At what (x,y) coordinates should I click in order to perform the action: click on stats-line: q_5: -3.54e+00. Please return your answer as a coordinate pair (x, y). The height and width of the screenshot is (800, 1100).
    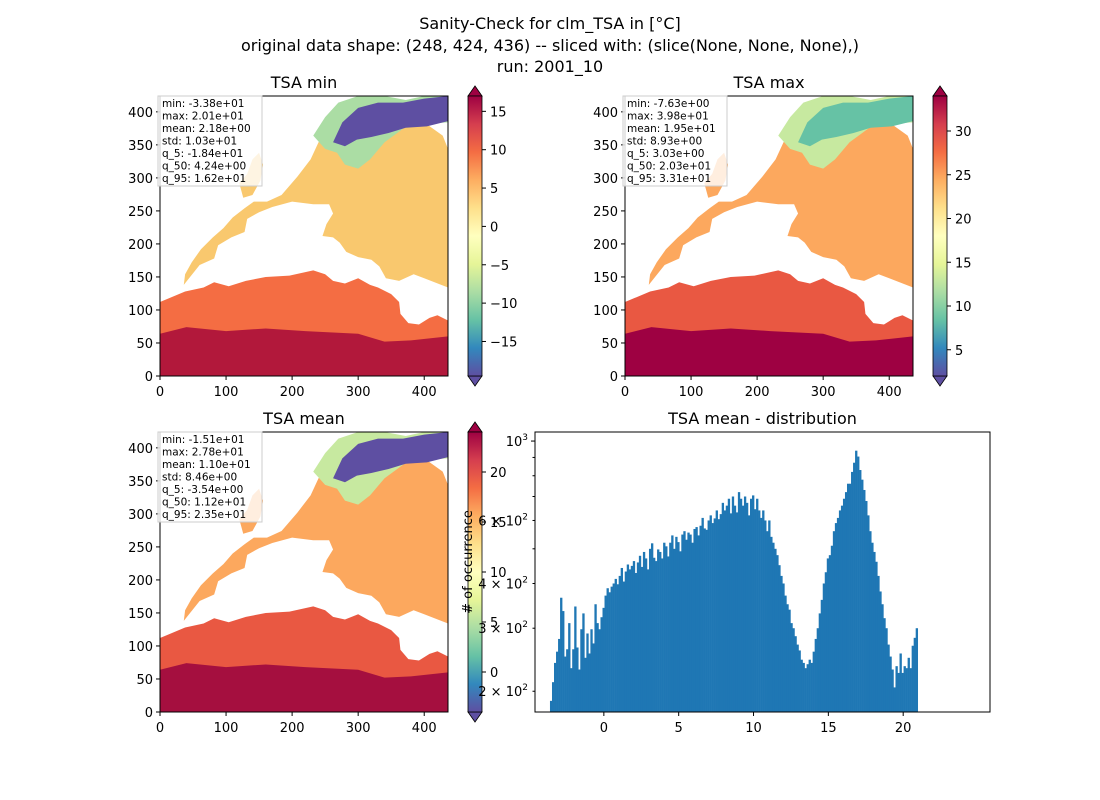
    Looking at the image, I should click on (202, 490).